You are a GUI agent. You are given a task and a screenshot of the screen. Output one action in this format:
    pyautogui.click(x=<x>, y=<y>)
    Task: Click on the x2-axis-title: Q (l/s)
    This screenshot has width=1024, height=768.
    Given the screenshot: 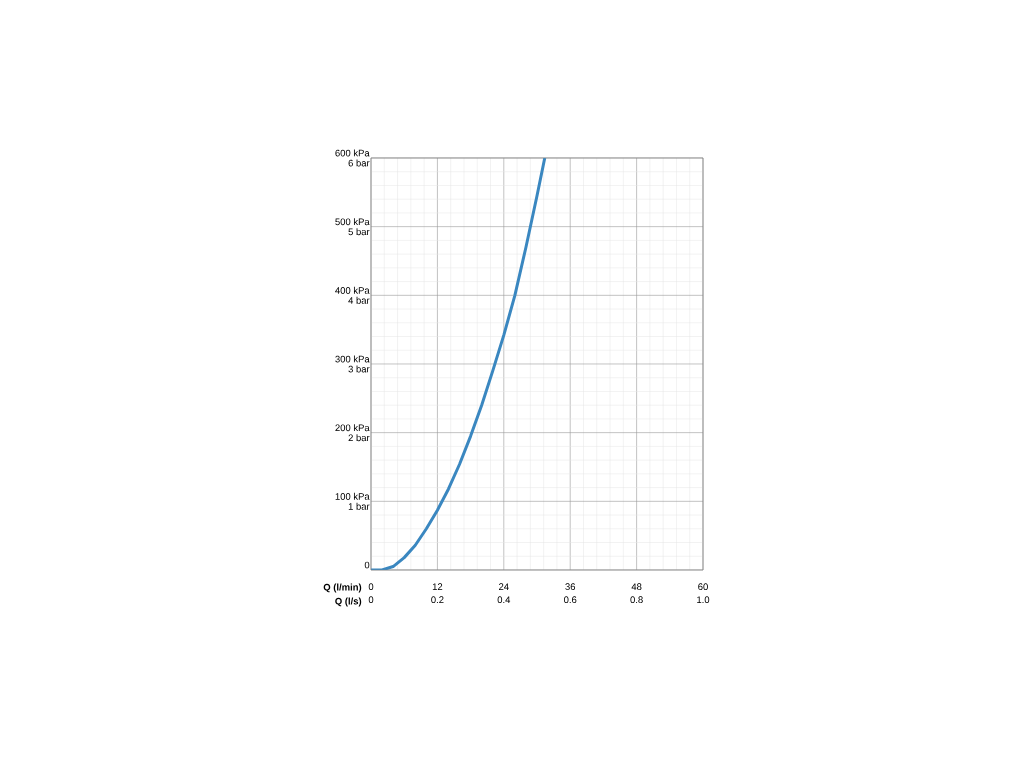 What is the action you would take?
    pyautogui.click(x=348, y=602)
    